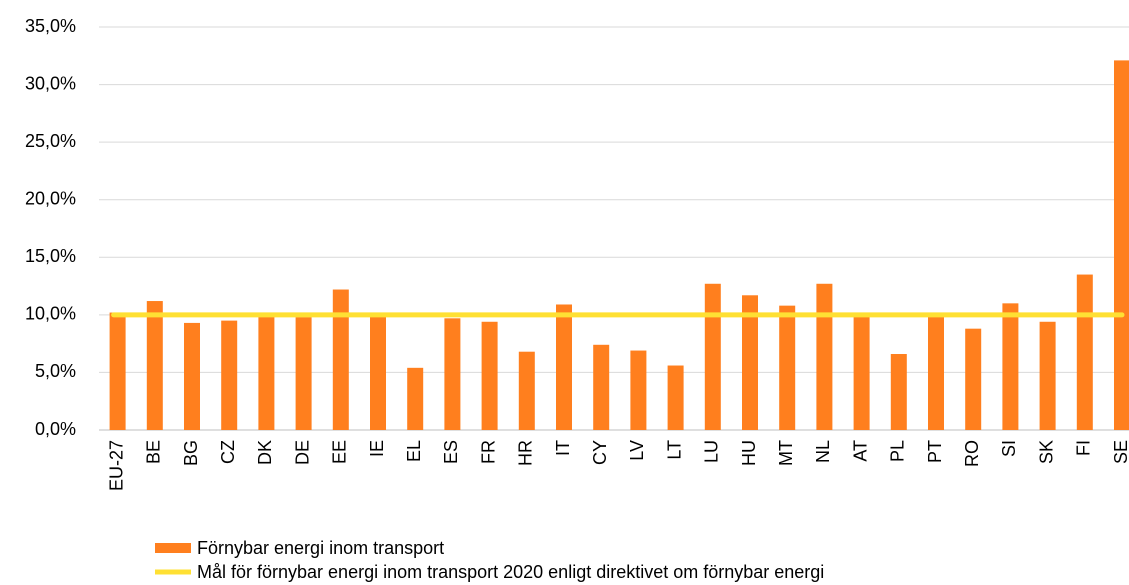  Describe the element at coordinates (55, 429) in the screenshot. I see `y-tick-label: 0,0%` at that location.